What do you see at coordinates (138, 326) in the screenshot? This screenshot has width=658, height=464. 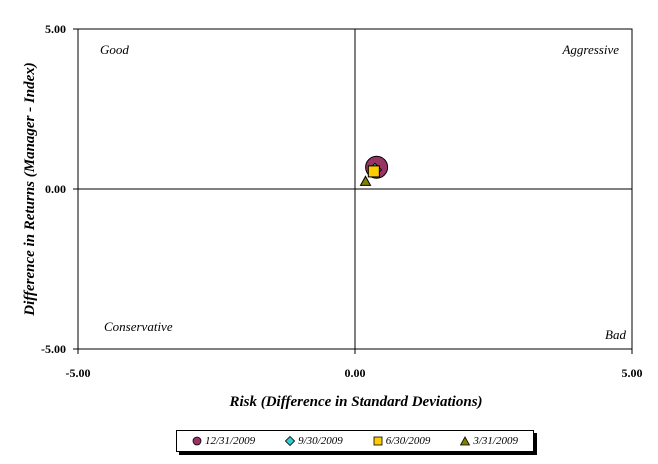 I see `quadrant-label-conservative: Conservative` at bounding box center [138, 326].